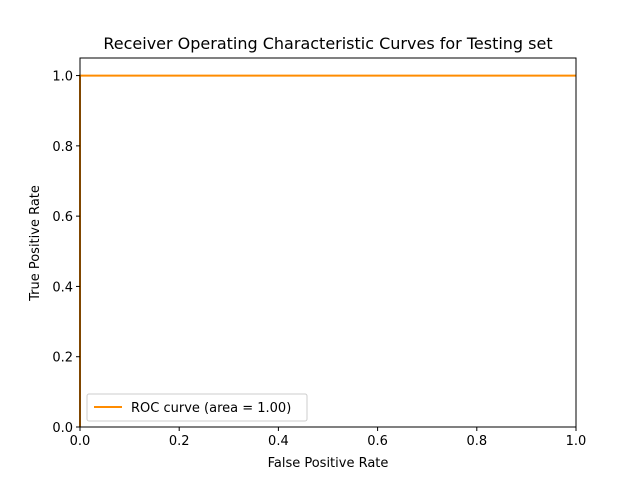 This screenshot has height=480, width=640. I want to click on y-tick-label: 0.2, so click(62, 358).